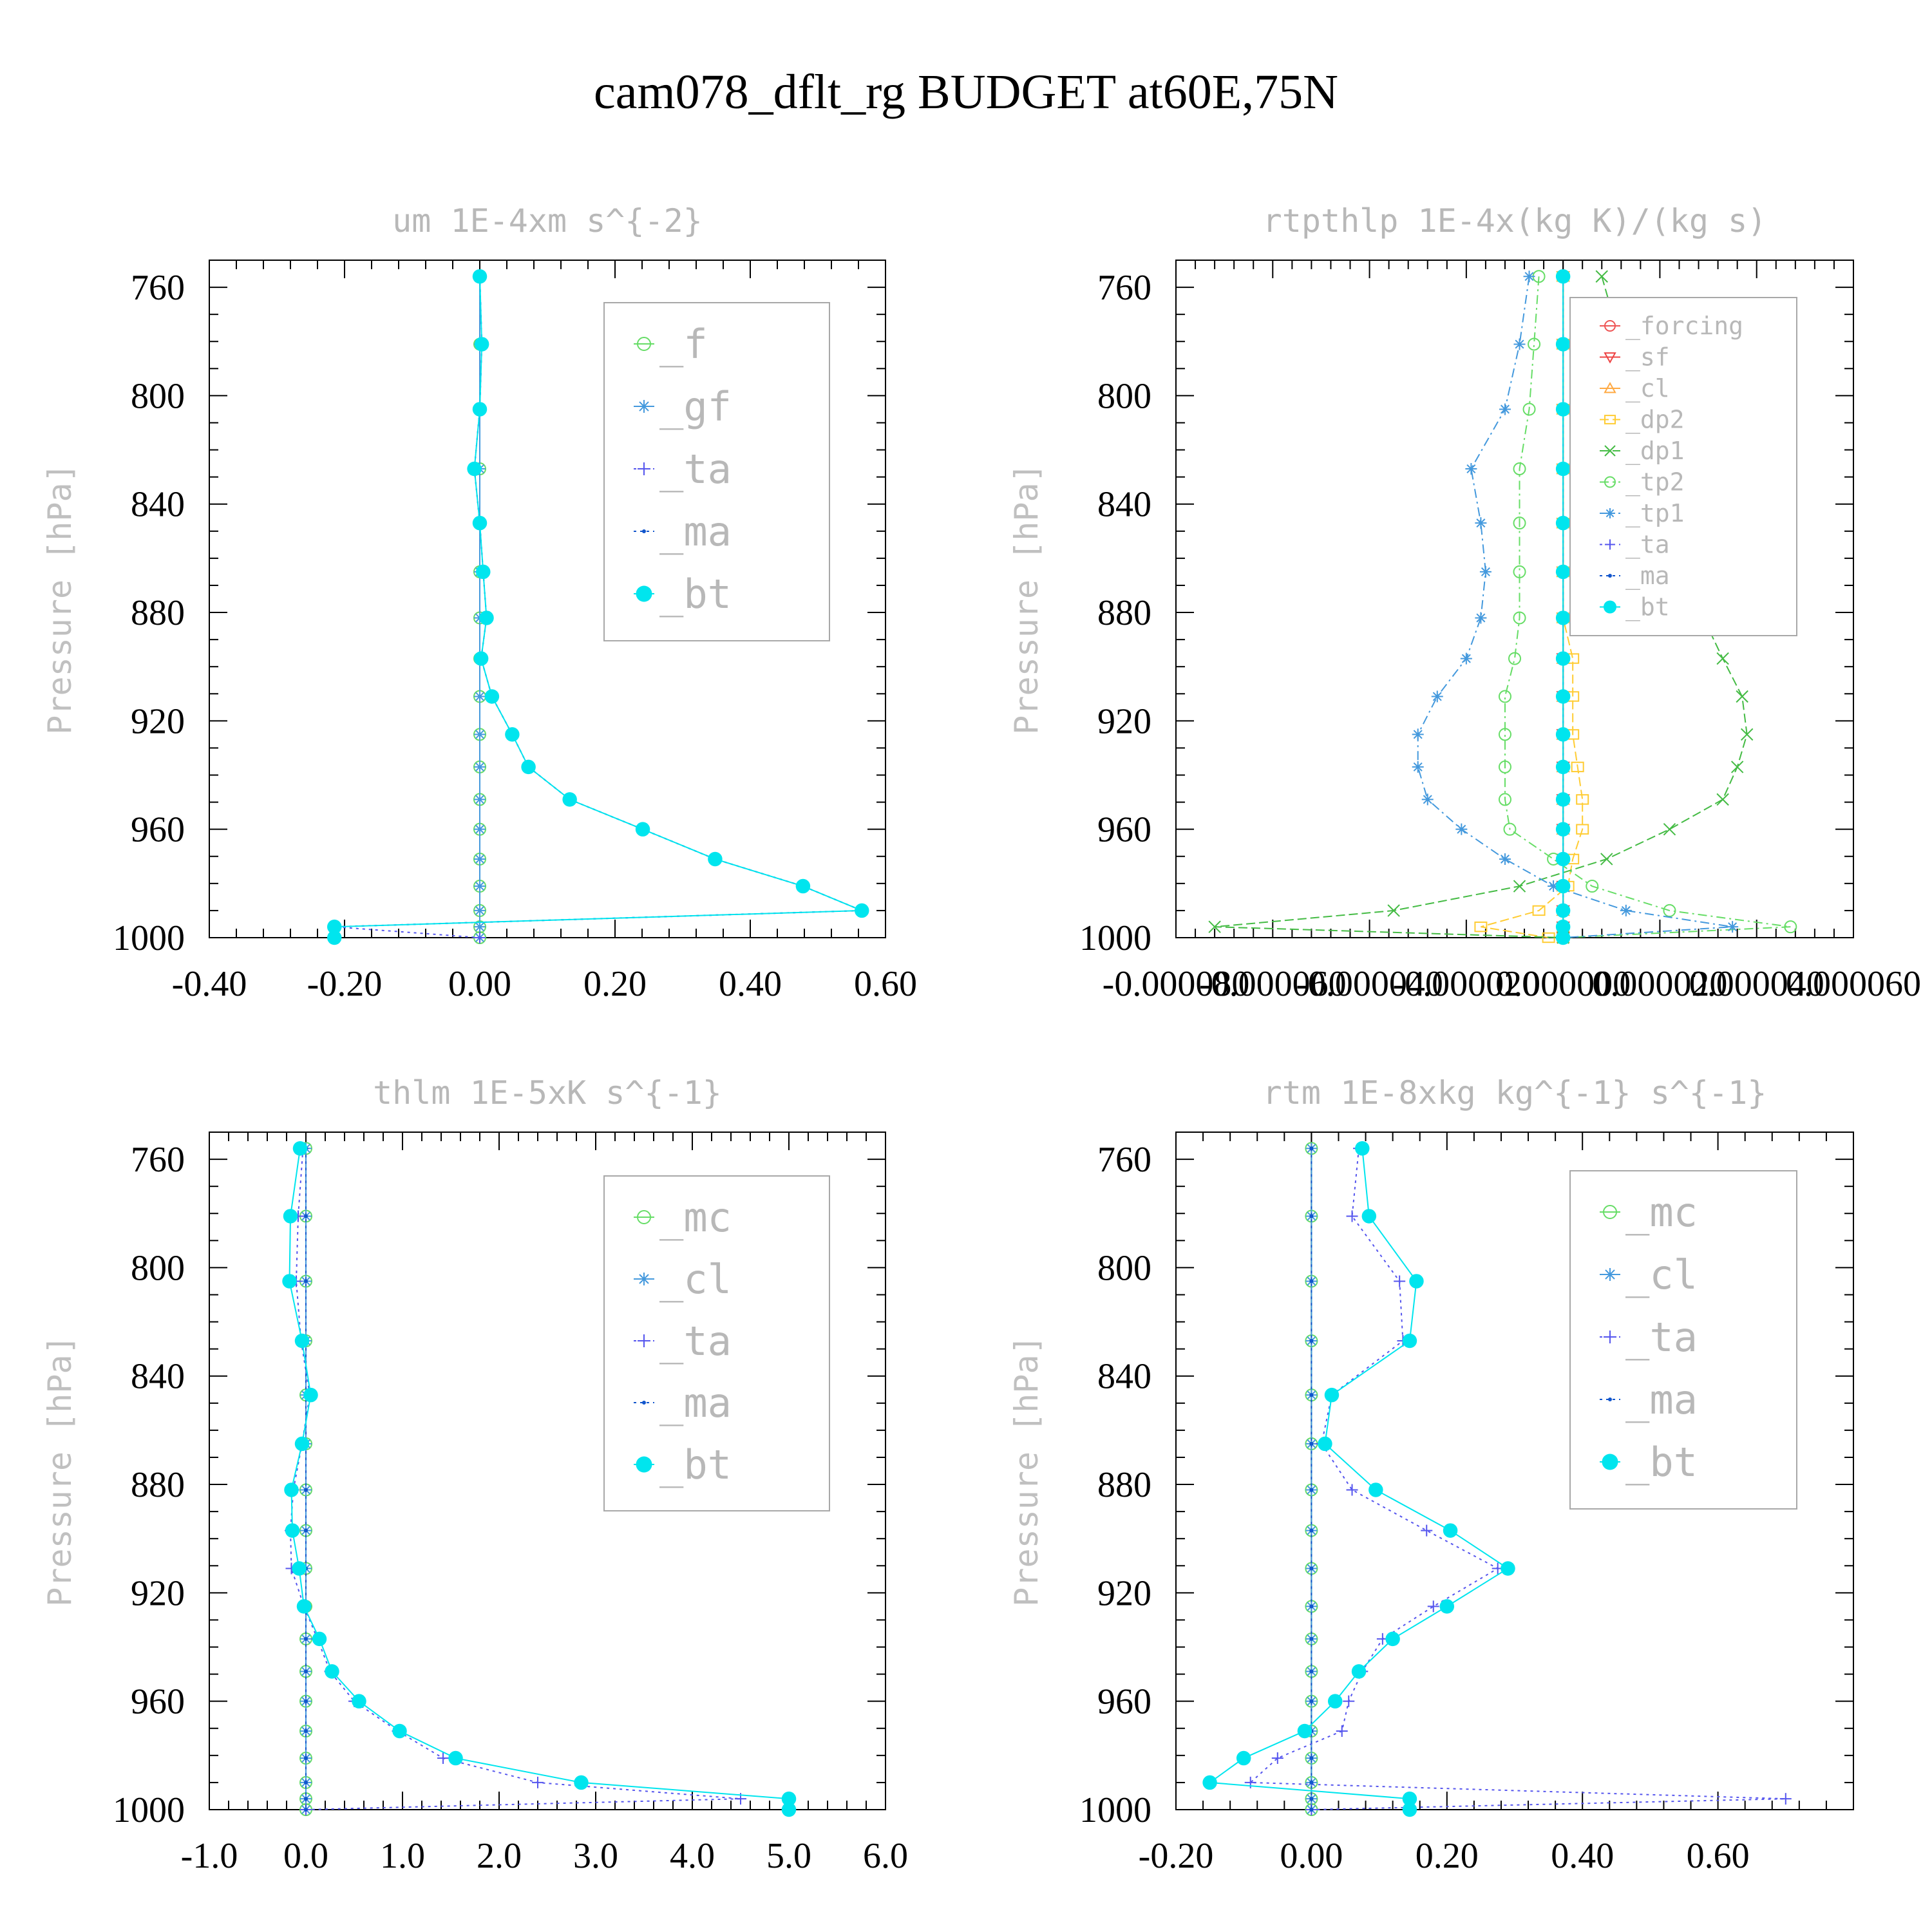  I want to click on legend-label: _tp1, so click(1655, 513).